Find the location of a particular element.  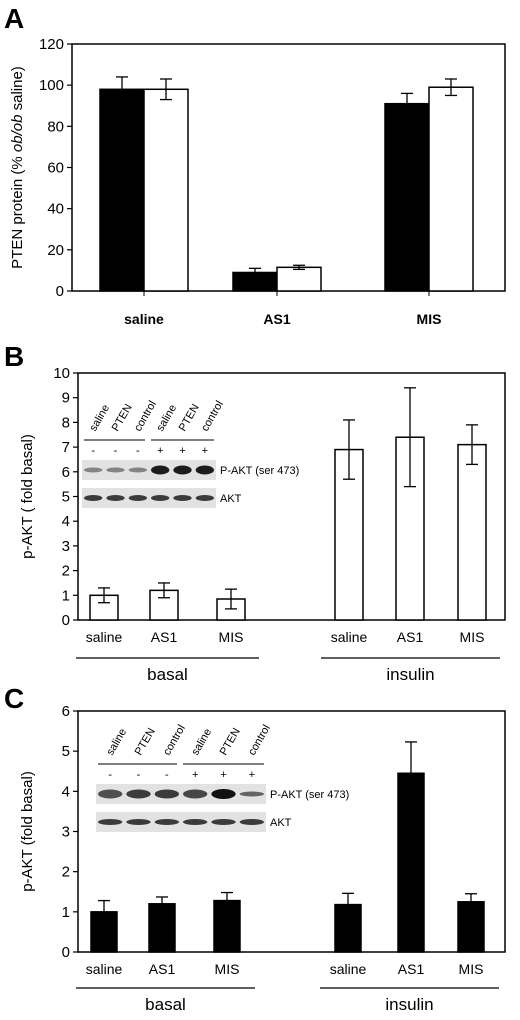

y-tick-label: 7 is located at coordinates (66, 447).